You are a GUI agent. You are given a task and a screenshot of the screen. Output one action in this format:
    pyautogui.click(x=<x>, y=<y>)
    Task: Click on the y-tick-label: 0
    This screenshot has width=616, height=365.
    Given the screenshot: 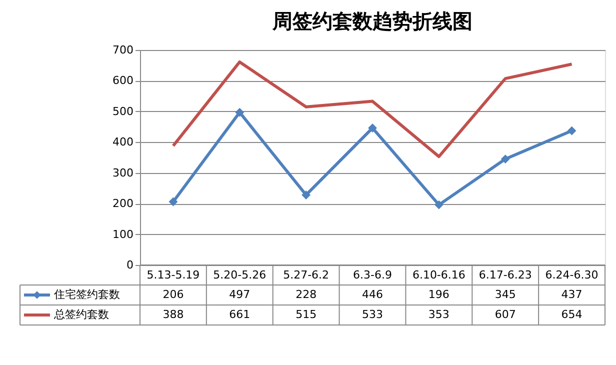 What is the action you would take?
    pyautogui.click(x=130, y=265)
    